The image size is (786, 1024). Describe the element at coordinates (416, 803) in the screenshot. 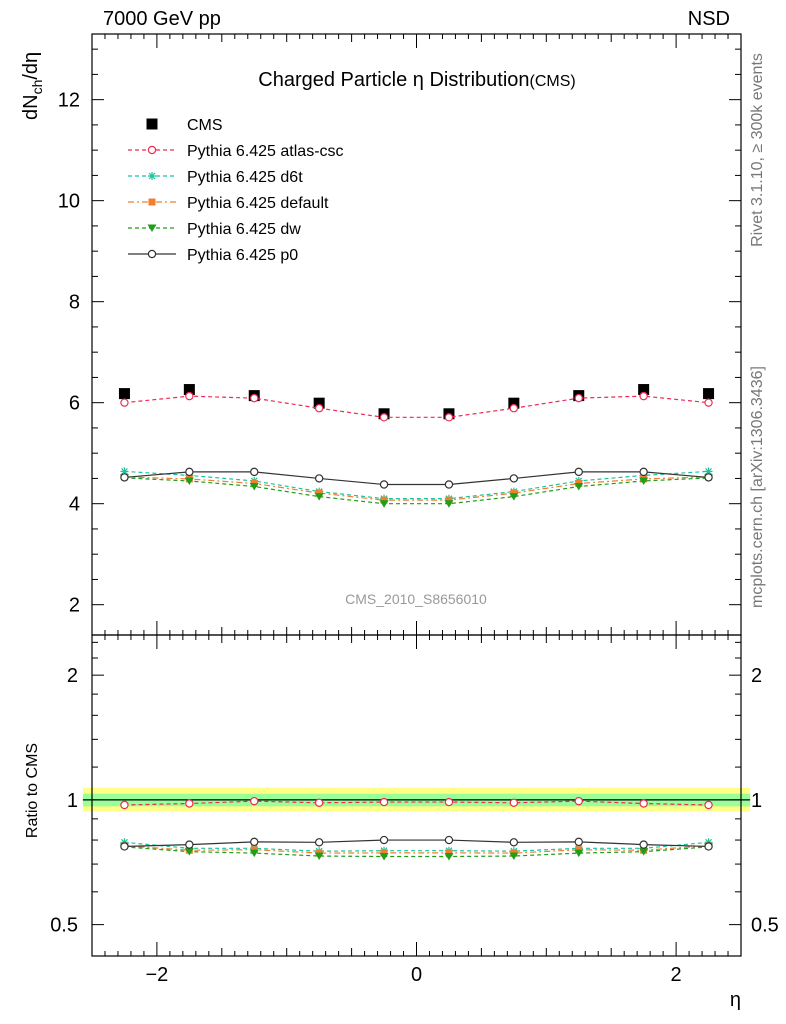

I see `ratio-line-pythia-6-425-atlas-csc` at that location.